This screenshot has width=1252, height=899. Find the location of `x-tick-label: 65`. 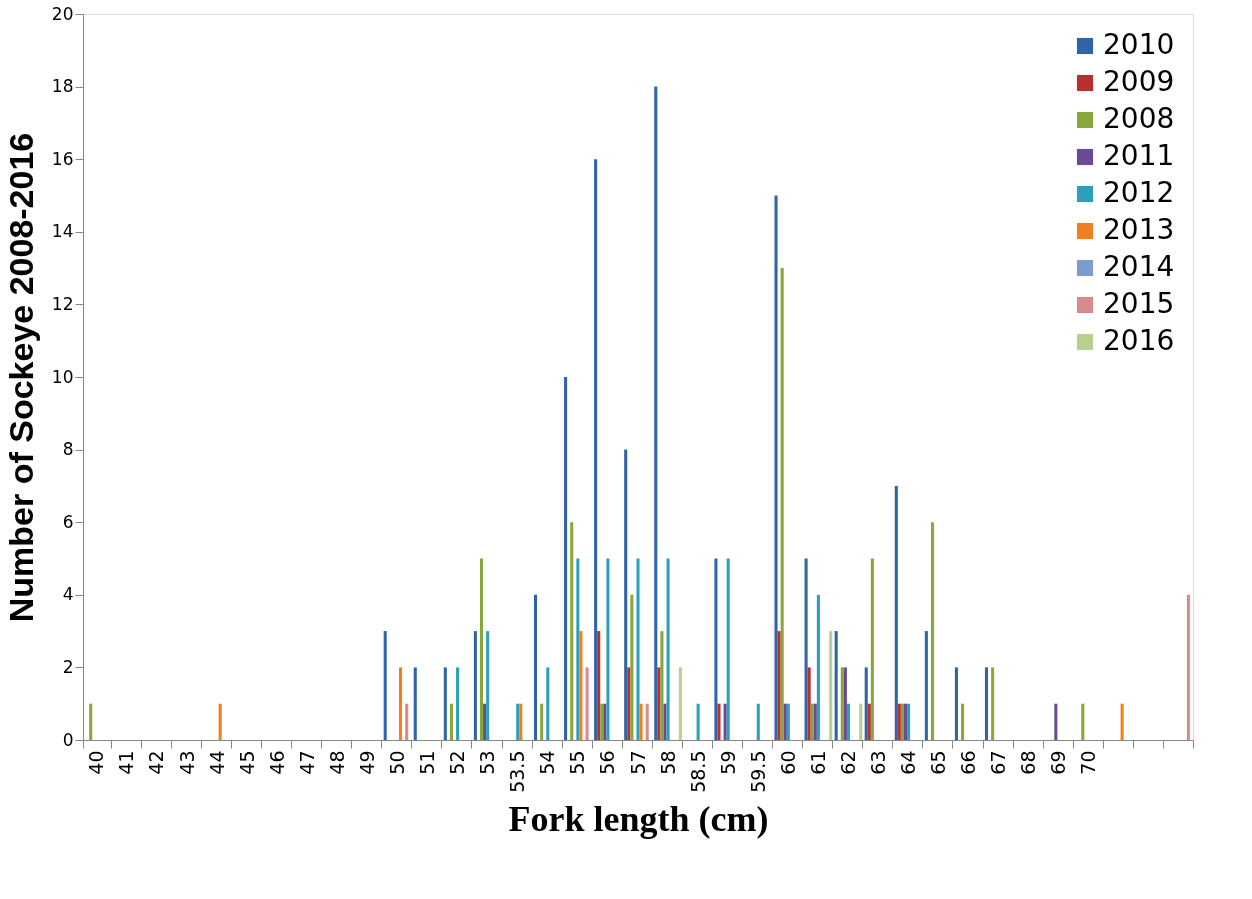

x-tick-label: 65 is located at coordinates (938, 762).